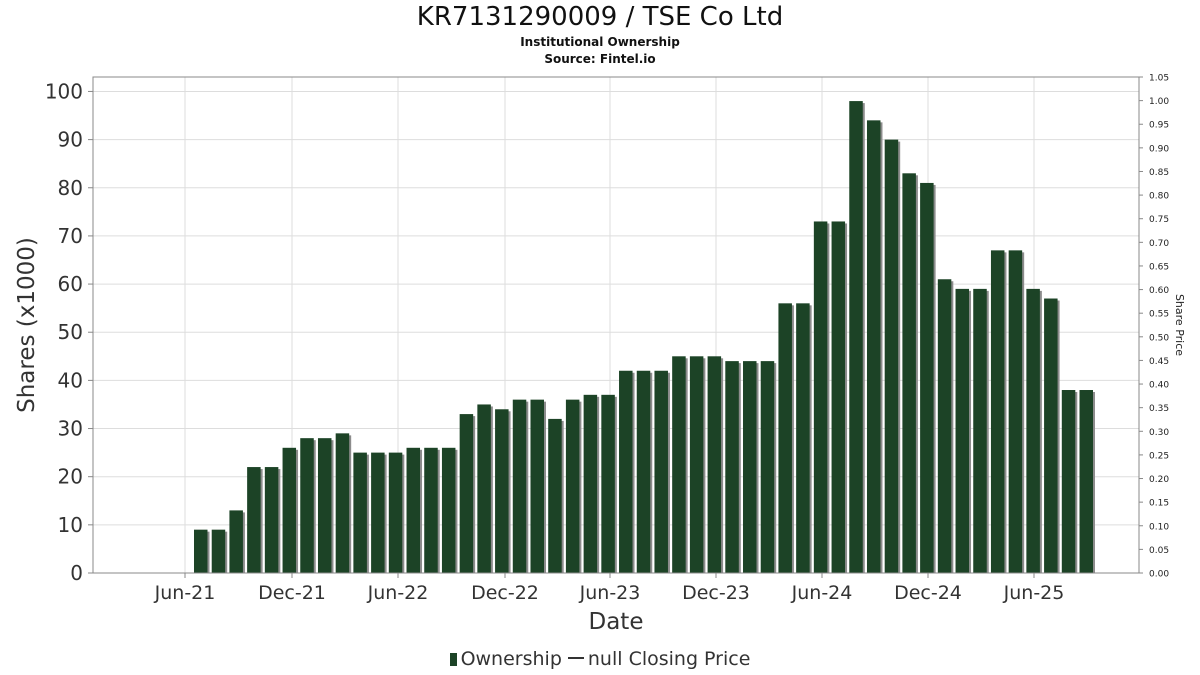  What do you see at coordinates (76, 573) in the screenshot?
I see `y-tick-label: 0` at bounding box center [76, 573].